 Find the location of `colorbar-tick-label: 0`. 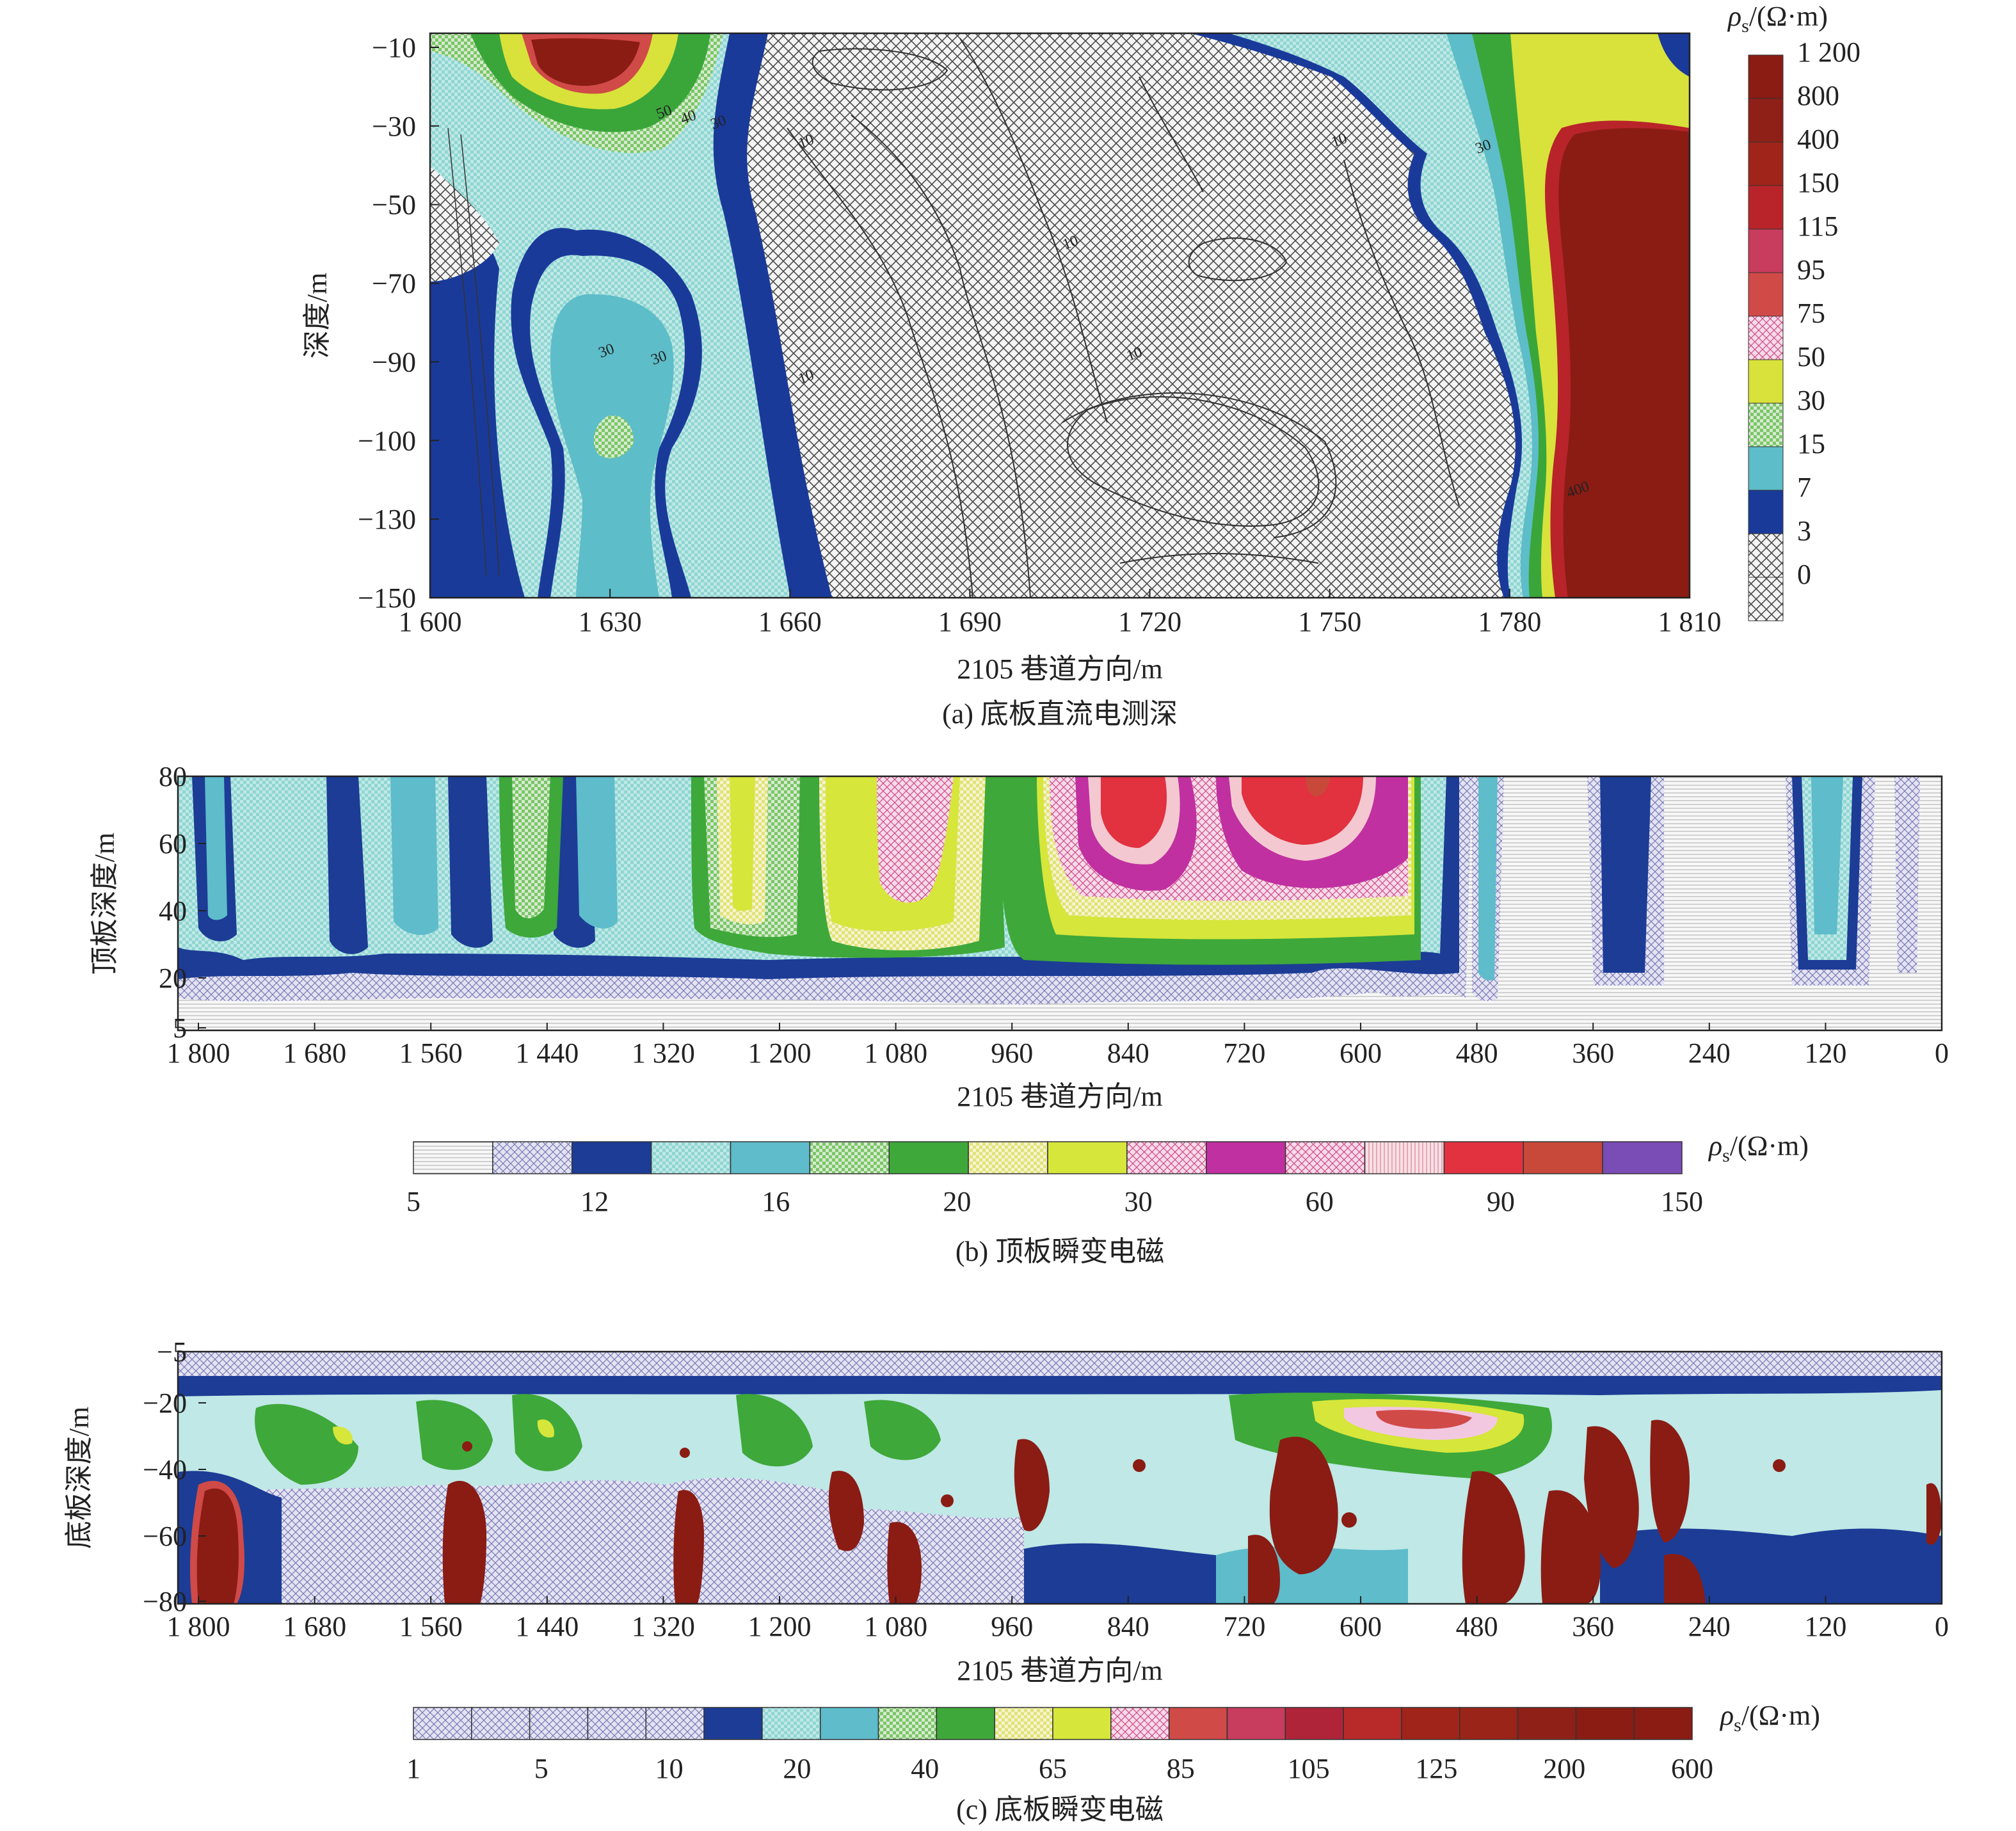

colorbar-tick-label: 0 is located at coordinates (1804, 575).